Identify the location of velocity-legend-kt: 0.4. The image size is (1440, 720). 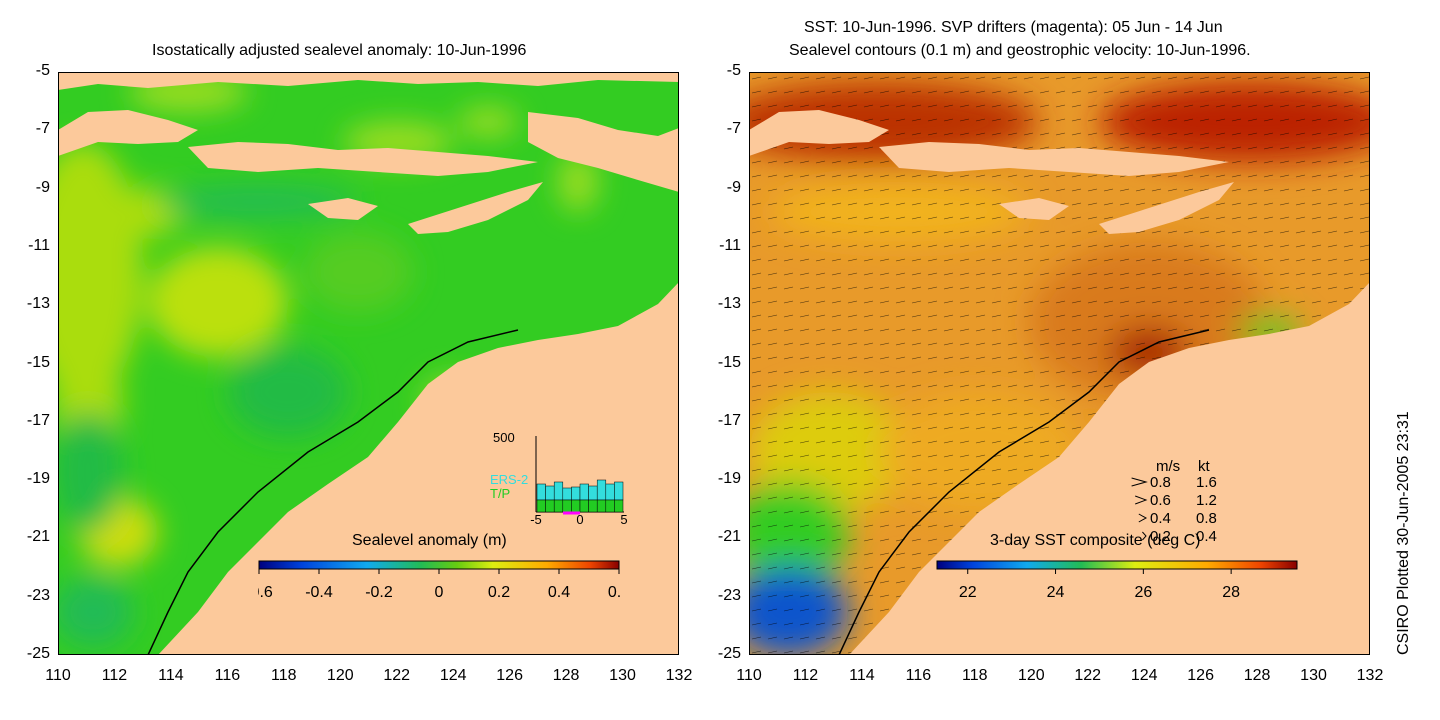
(1206, 536).